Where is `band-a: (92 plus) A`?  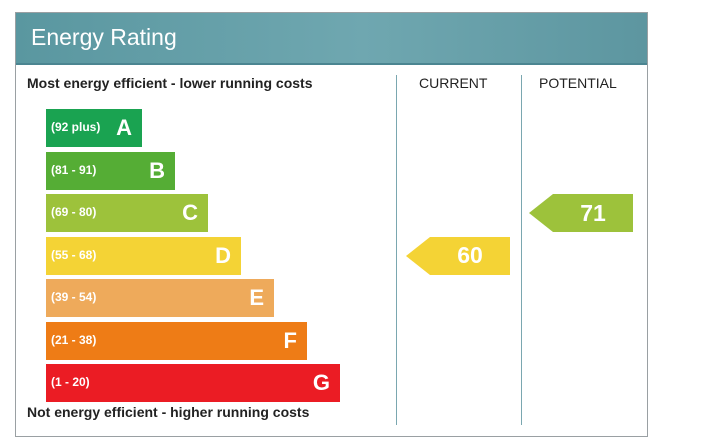 band-a: (92 plus) A is located at coordinates (94, 128).